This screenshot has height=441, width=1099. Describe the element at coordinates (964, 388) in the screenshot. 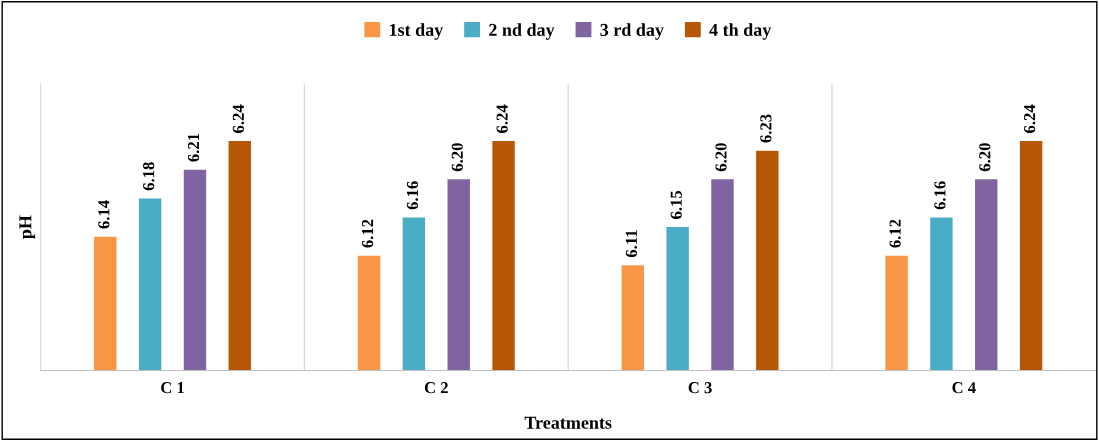

I see `x-tick-label: C 4` at that location.